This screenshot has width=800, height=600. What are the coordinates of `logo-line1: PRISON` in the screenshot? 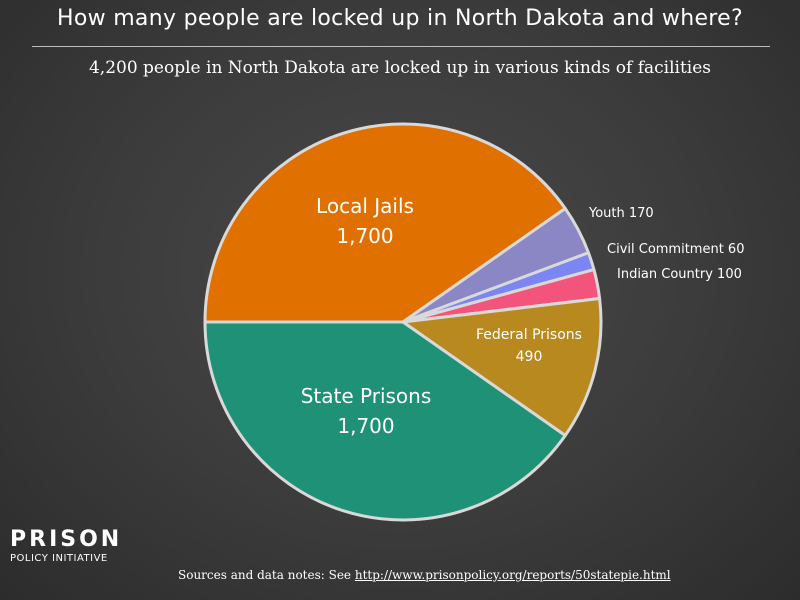 It's located at (66, 539).